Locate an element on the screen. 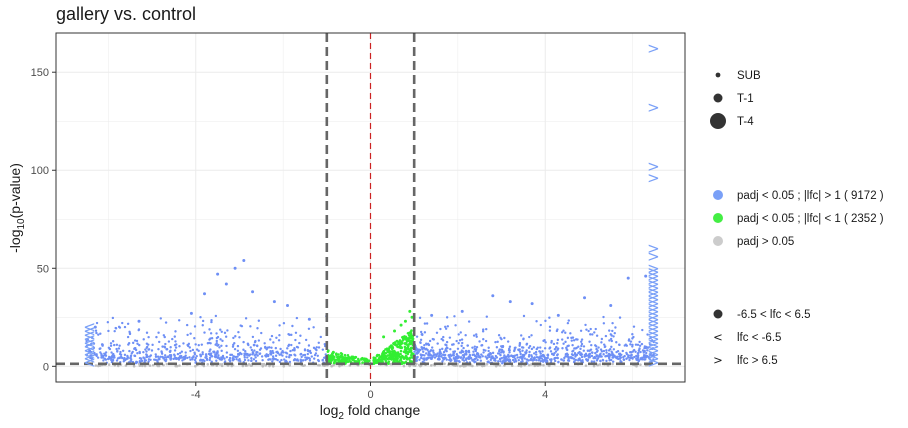  x-axis-title-subscript: 2 is located at coordinates (341, 416).